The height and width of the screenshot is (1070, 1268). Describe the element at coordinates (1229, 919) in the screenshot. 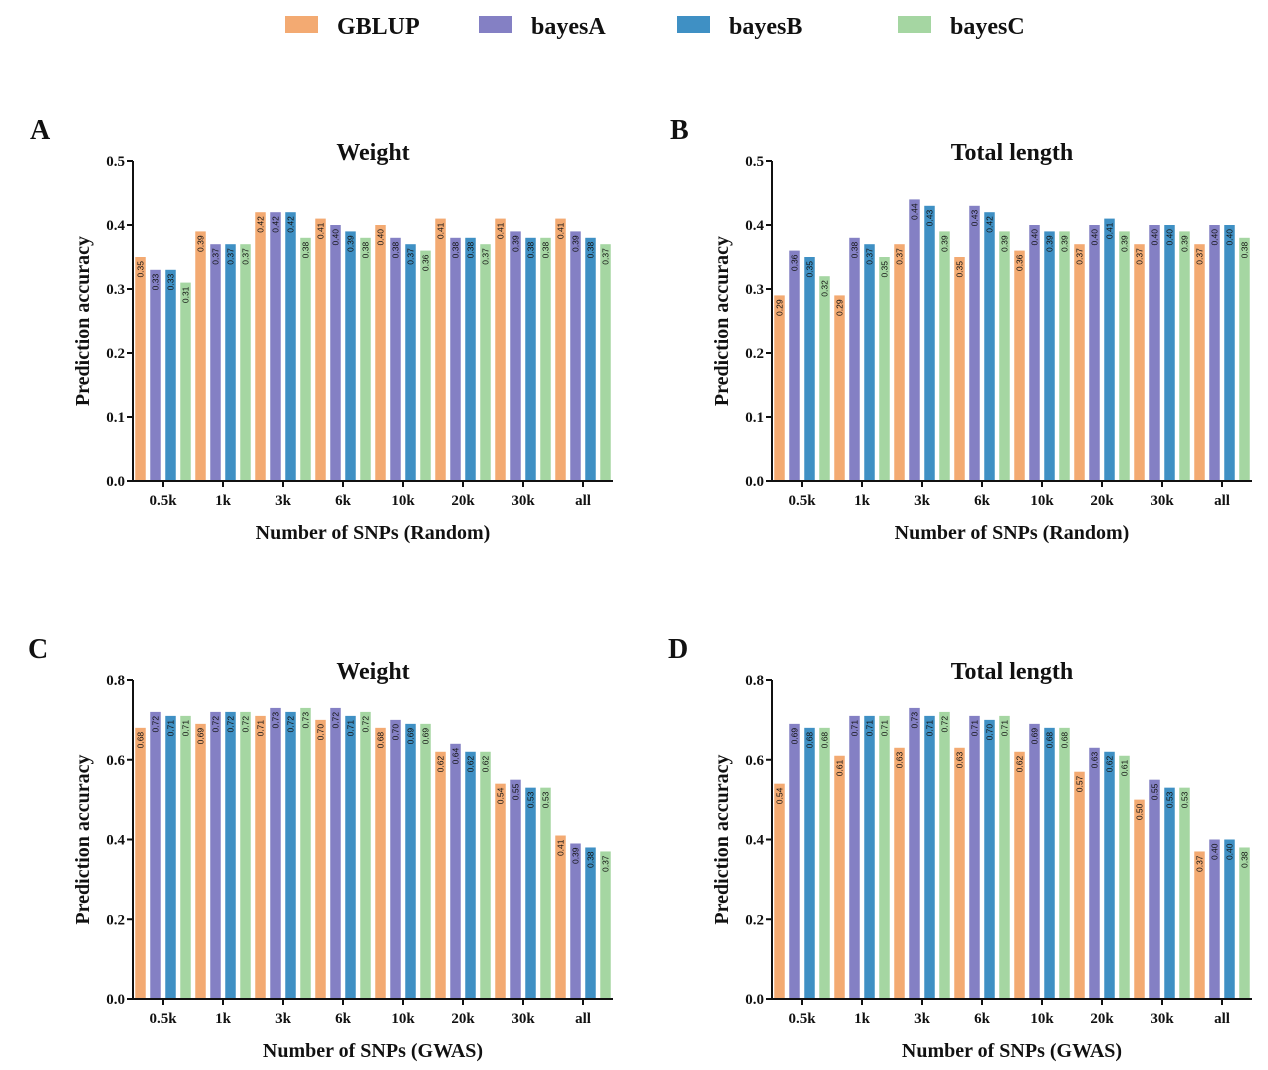

I see `bar-bayesb-all` at that location.